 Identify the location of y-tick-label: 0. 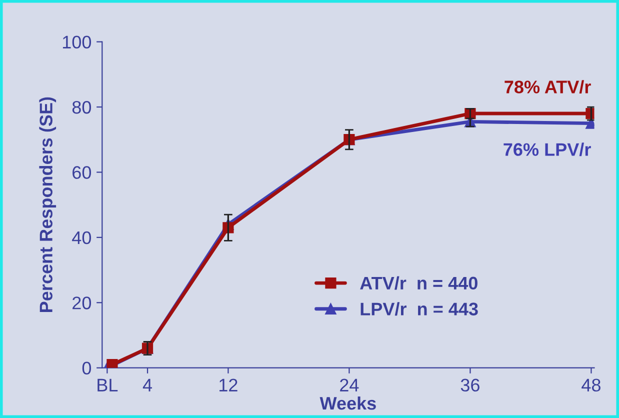
(87, 368).